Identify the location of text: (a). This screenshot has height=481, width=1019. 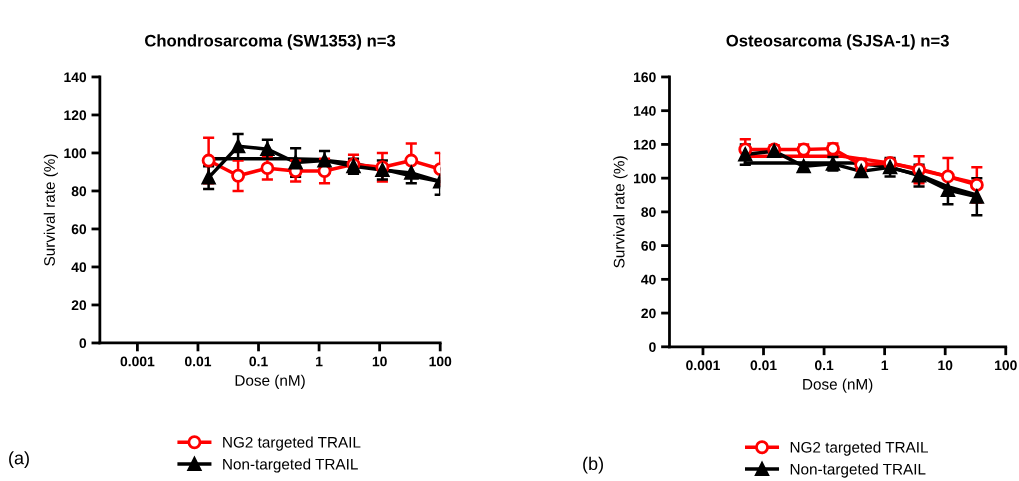
(19, 459).